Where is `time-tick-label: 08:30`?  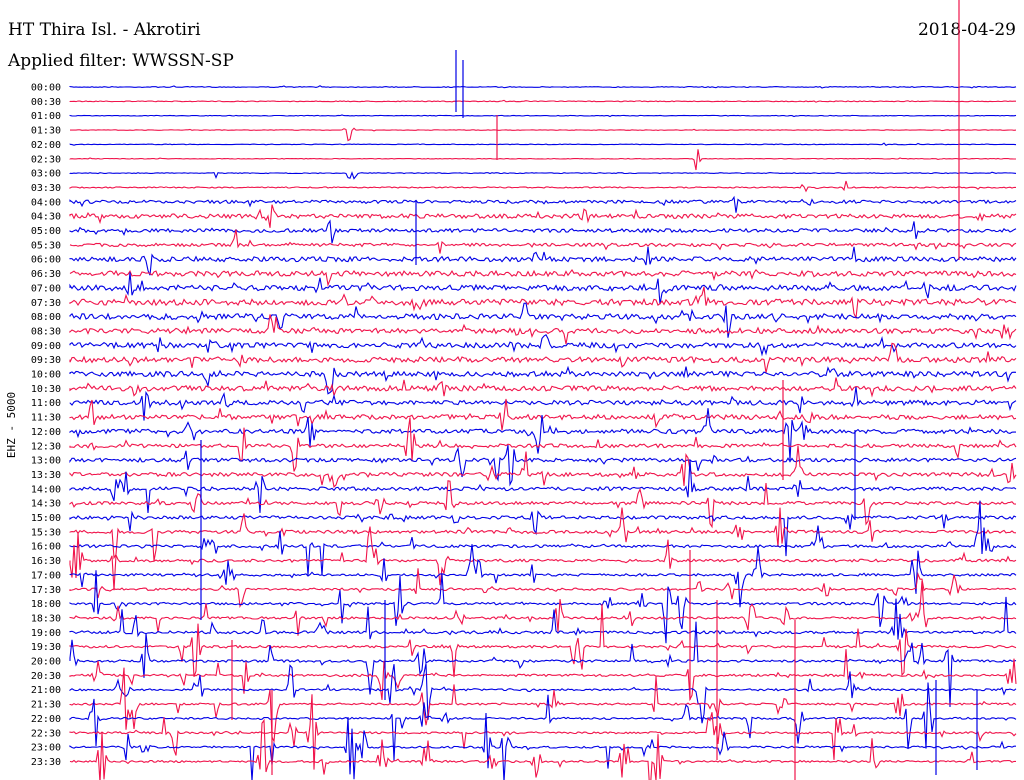 time-tick-label: 08:30 is located at coordinates (46, 331).